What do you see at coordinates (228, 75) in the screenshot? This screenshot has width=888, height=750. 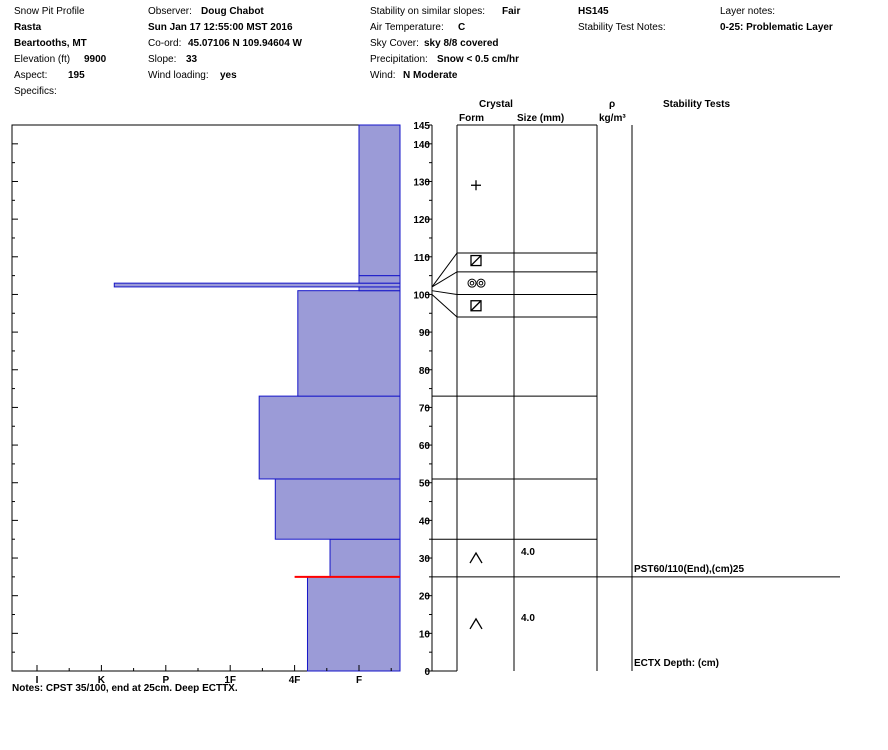 I see `wind-loading-value: yes` at bounding box center [228, 75].